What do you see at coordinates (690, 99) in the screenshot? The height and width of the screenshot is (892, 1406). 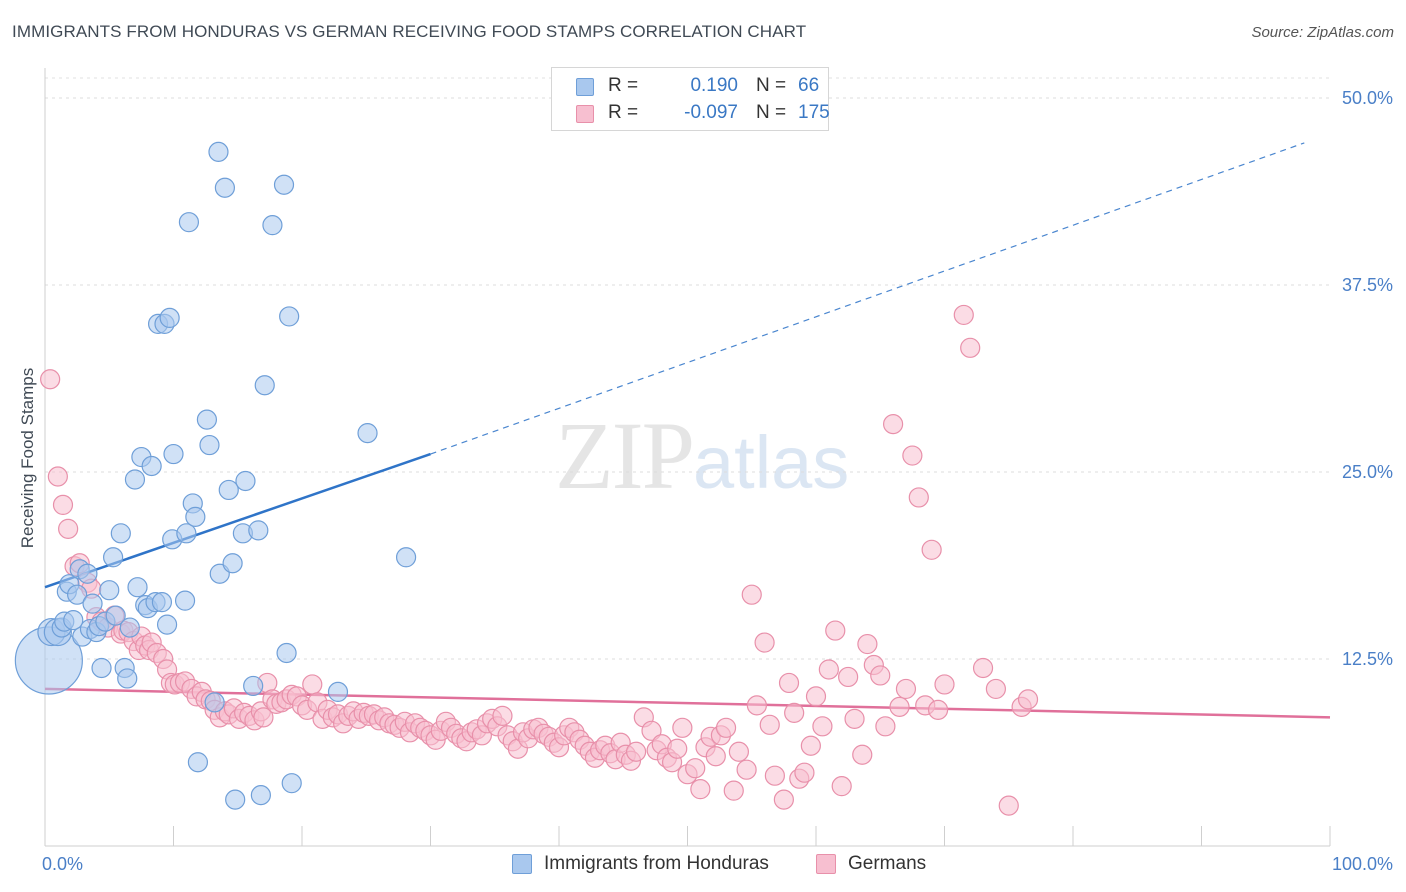 I see `correlation-legend: R = 0.190 N = 66 R = -0.097 N = 175` at bounding box center [690, 99].